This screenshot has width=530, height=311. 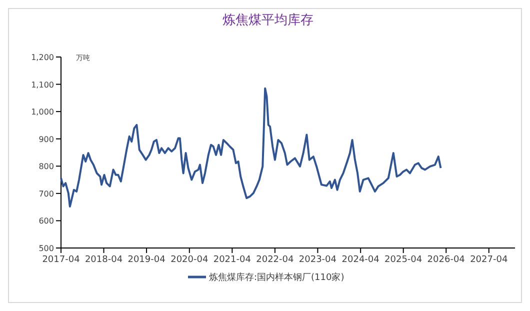 What do you see at coordinates (103, 260) in the screenshot?
I see `x-tick-label: 2018-04` at bounding box center [103, 260].